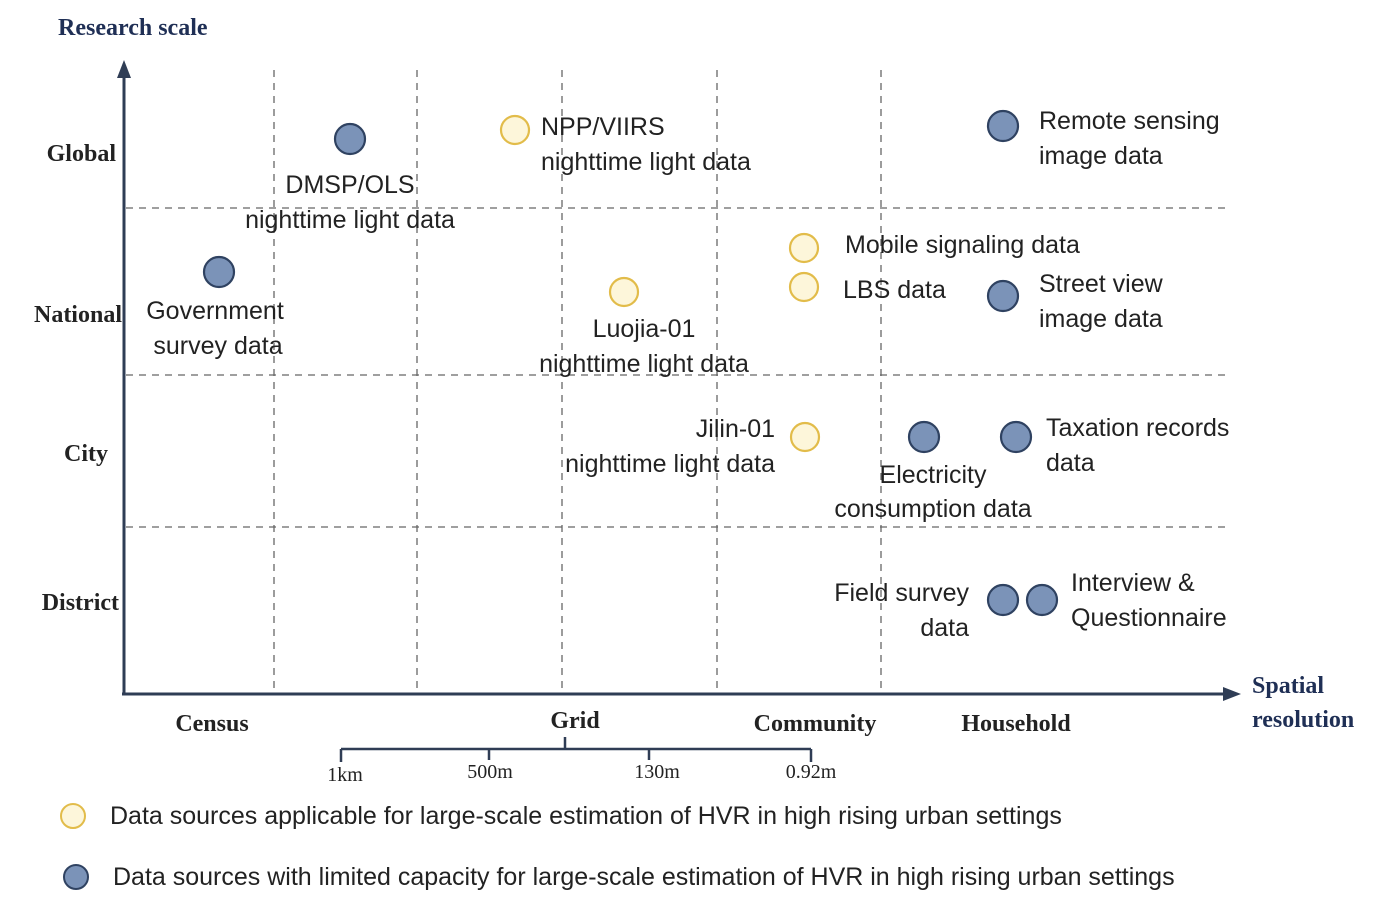  Describe the element at coordinates (804, 287) in the screenshot. I see `marker-lbs` at that location.